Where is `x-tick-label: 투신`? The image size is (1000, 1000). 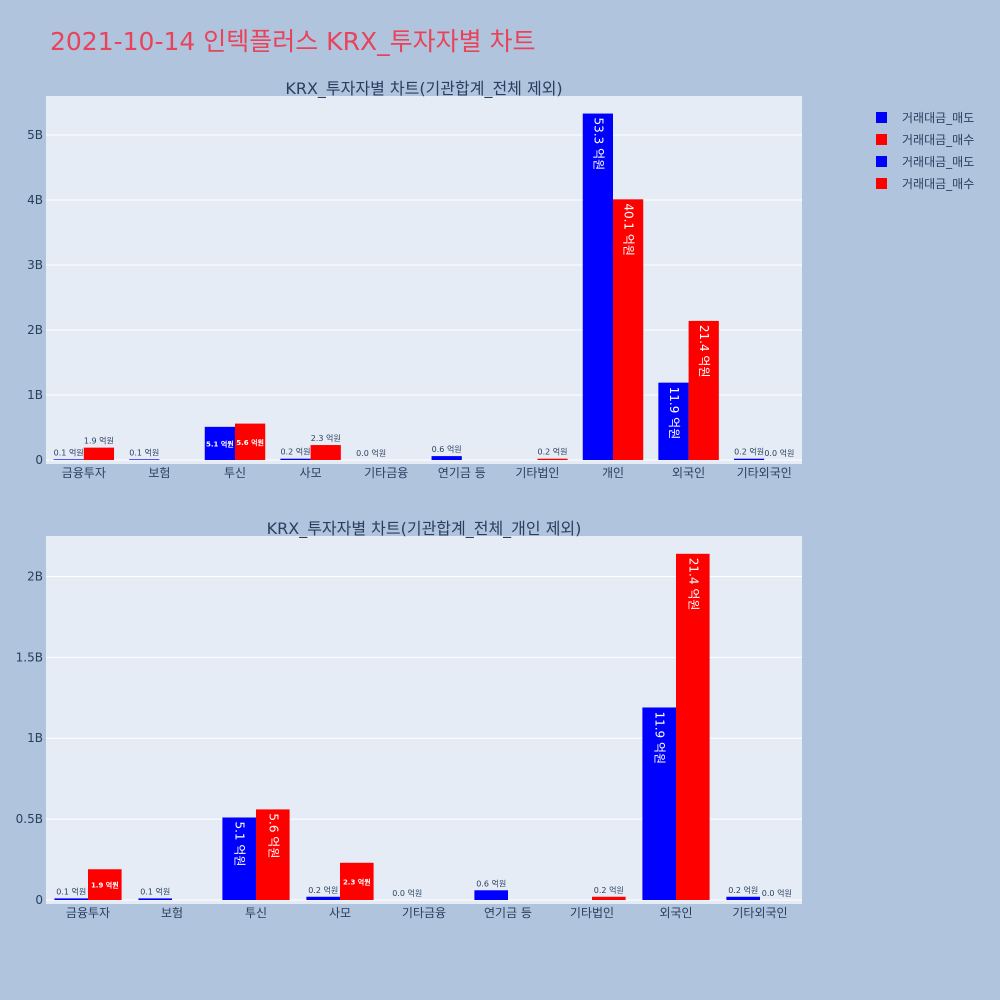 x-tick-label: 투신 is located at coordinates (235, 473).